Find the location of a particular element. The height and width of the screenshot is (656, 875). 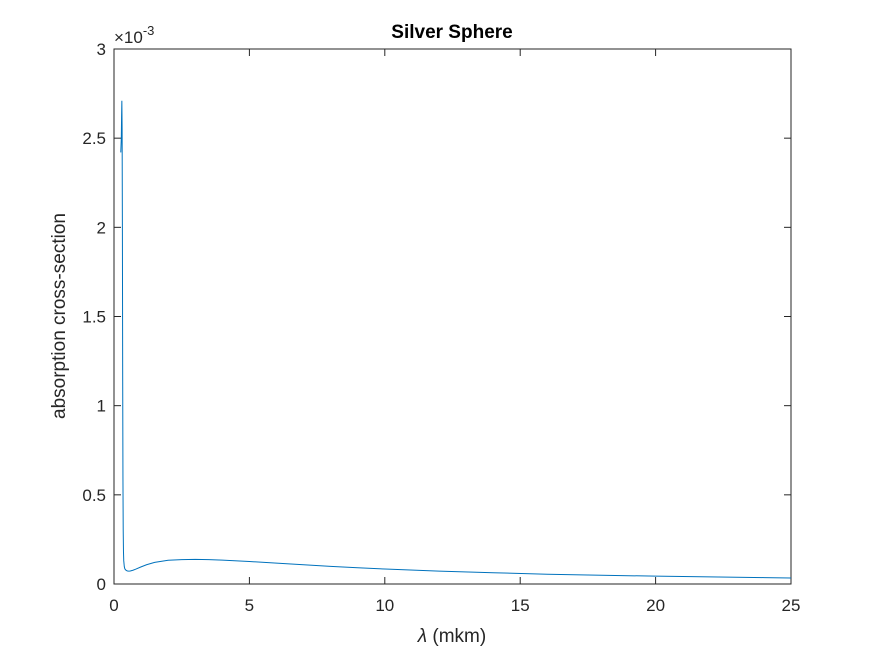

y-tick-label: 0 is located at coordinates (101, 584).